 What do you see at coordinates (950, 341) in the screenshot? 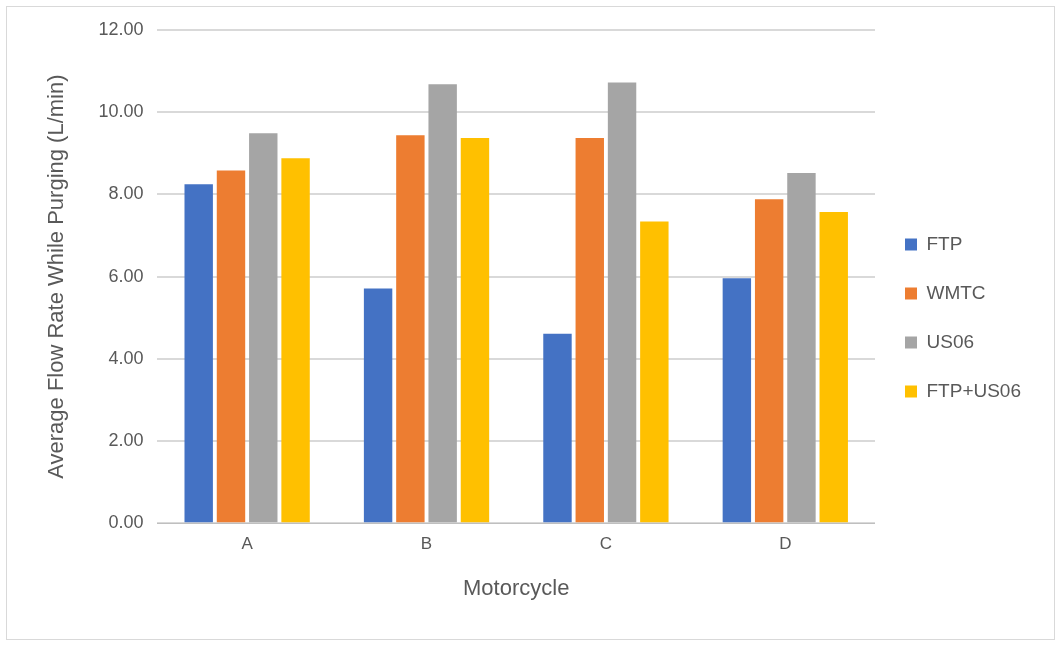
I see `legend-label: US06` at bounding box center [950, 341].